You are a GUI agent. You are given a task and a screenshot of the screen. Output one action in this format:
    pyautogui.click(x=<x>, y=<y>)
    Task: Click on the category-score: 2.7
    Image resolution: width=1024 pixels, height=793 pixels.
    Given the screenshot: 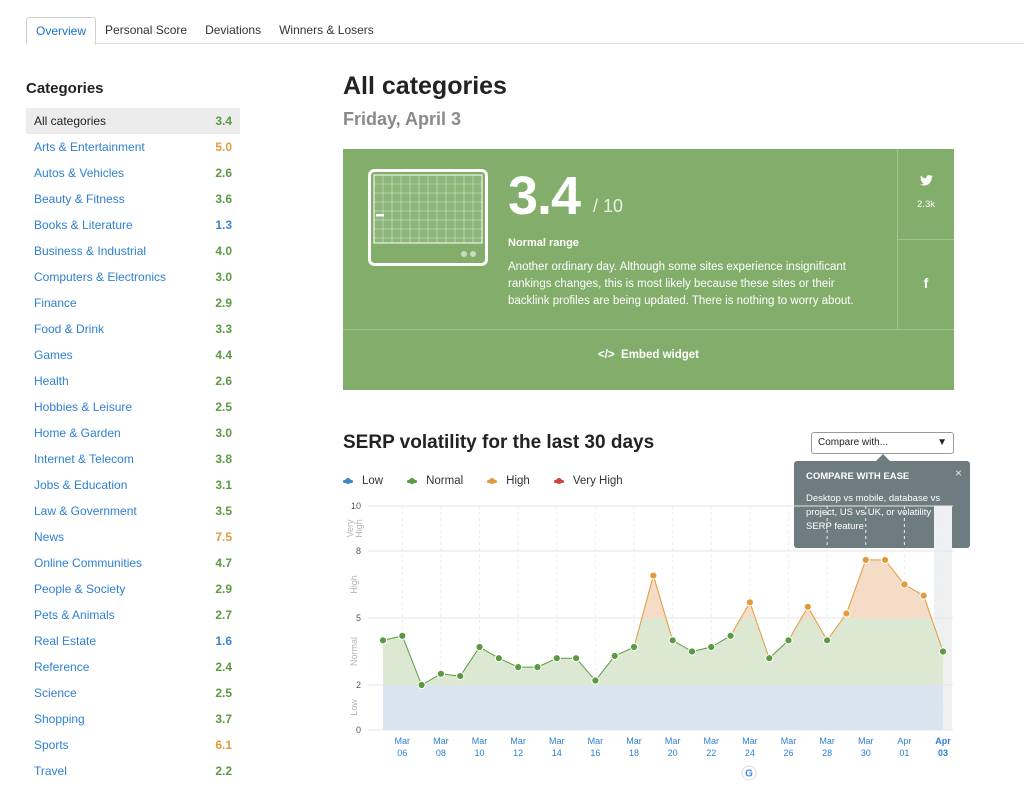 What is the action you would take?
    pyautogui.click(x=223, y=615)
    